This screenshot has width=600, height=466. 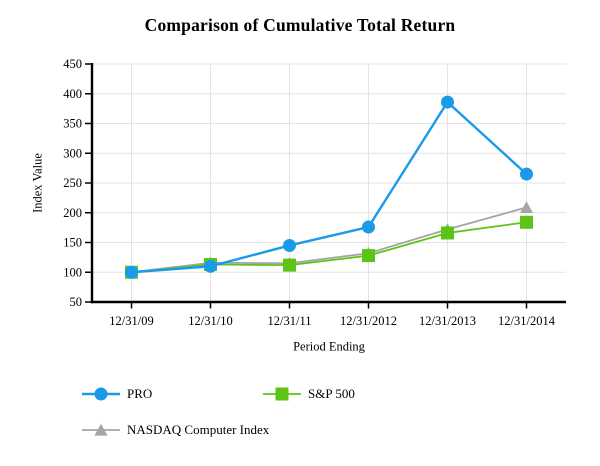 What do you see at coordinates (131, 321) in the screenshot?
I see `x-tick-label: 12/31/09` at bounding box center [131, 321].